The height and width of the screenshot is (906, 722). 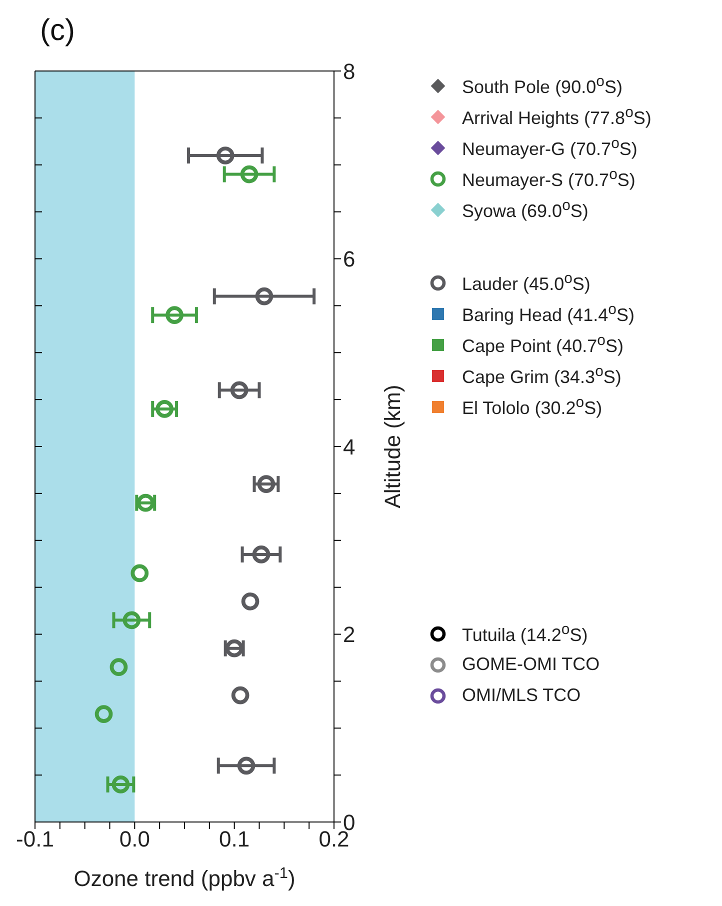 What do you see at coordinates (531, 664) in the screenshot?
I see `legend-label: GOME-OMI TCO` at bounding box center [531, 664].